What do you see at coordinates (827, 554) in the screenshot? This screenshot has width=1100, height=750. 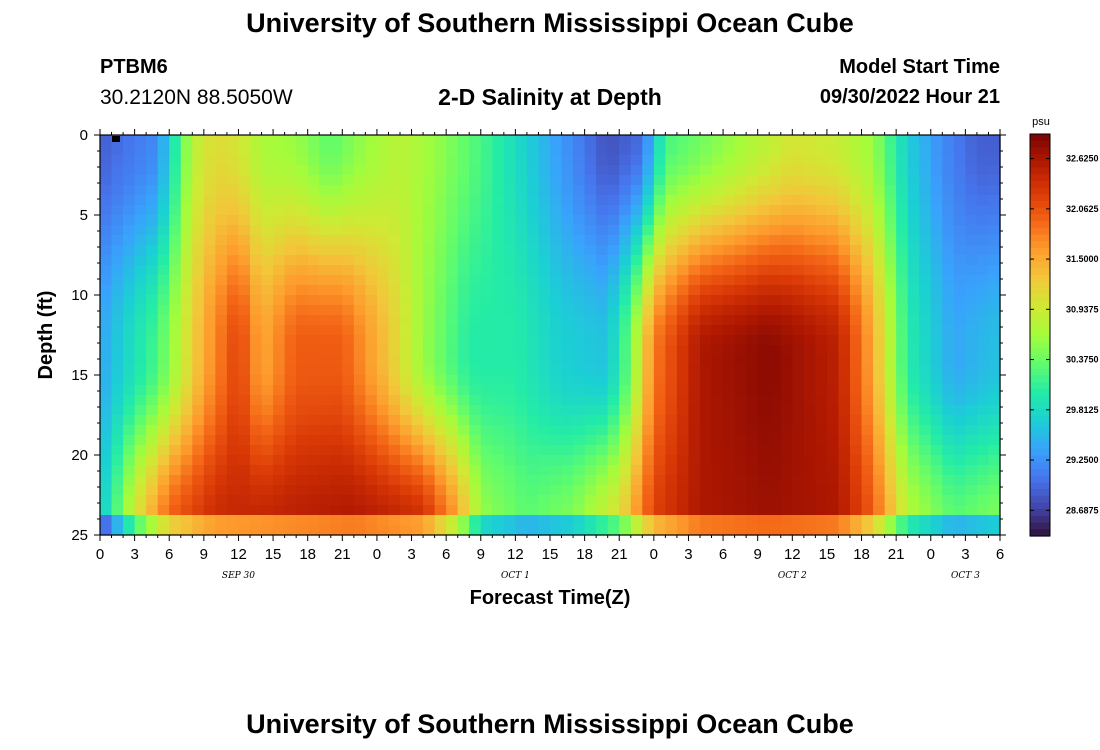 I see `x-tick-label: 15` at bounding box center [827, 554].